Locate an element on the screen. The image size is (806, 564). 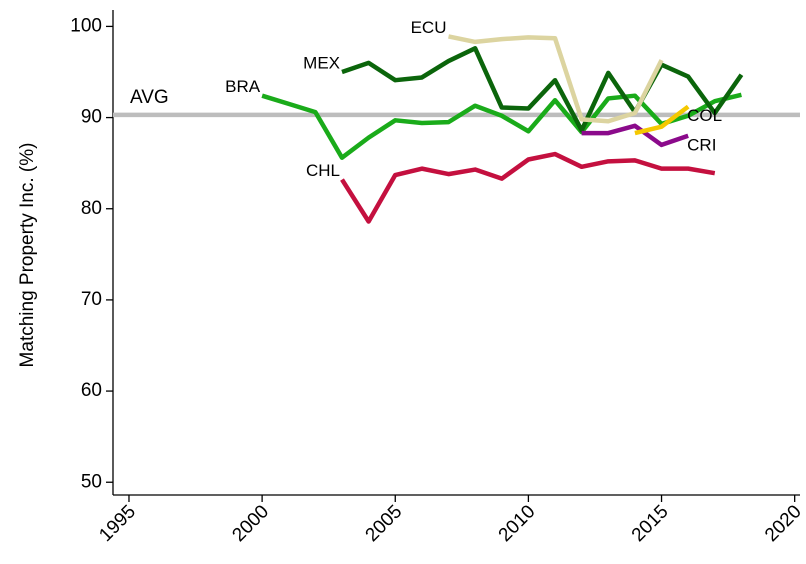
series-label: CHL is located at coordinates (323, 170).